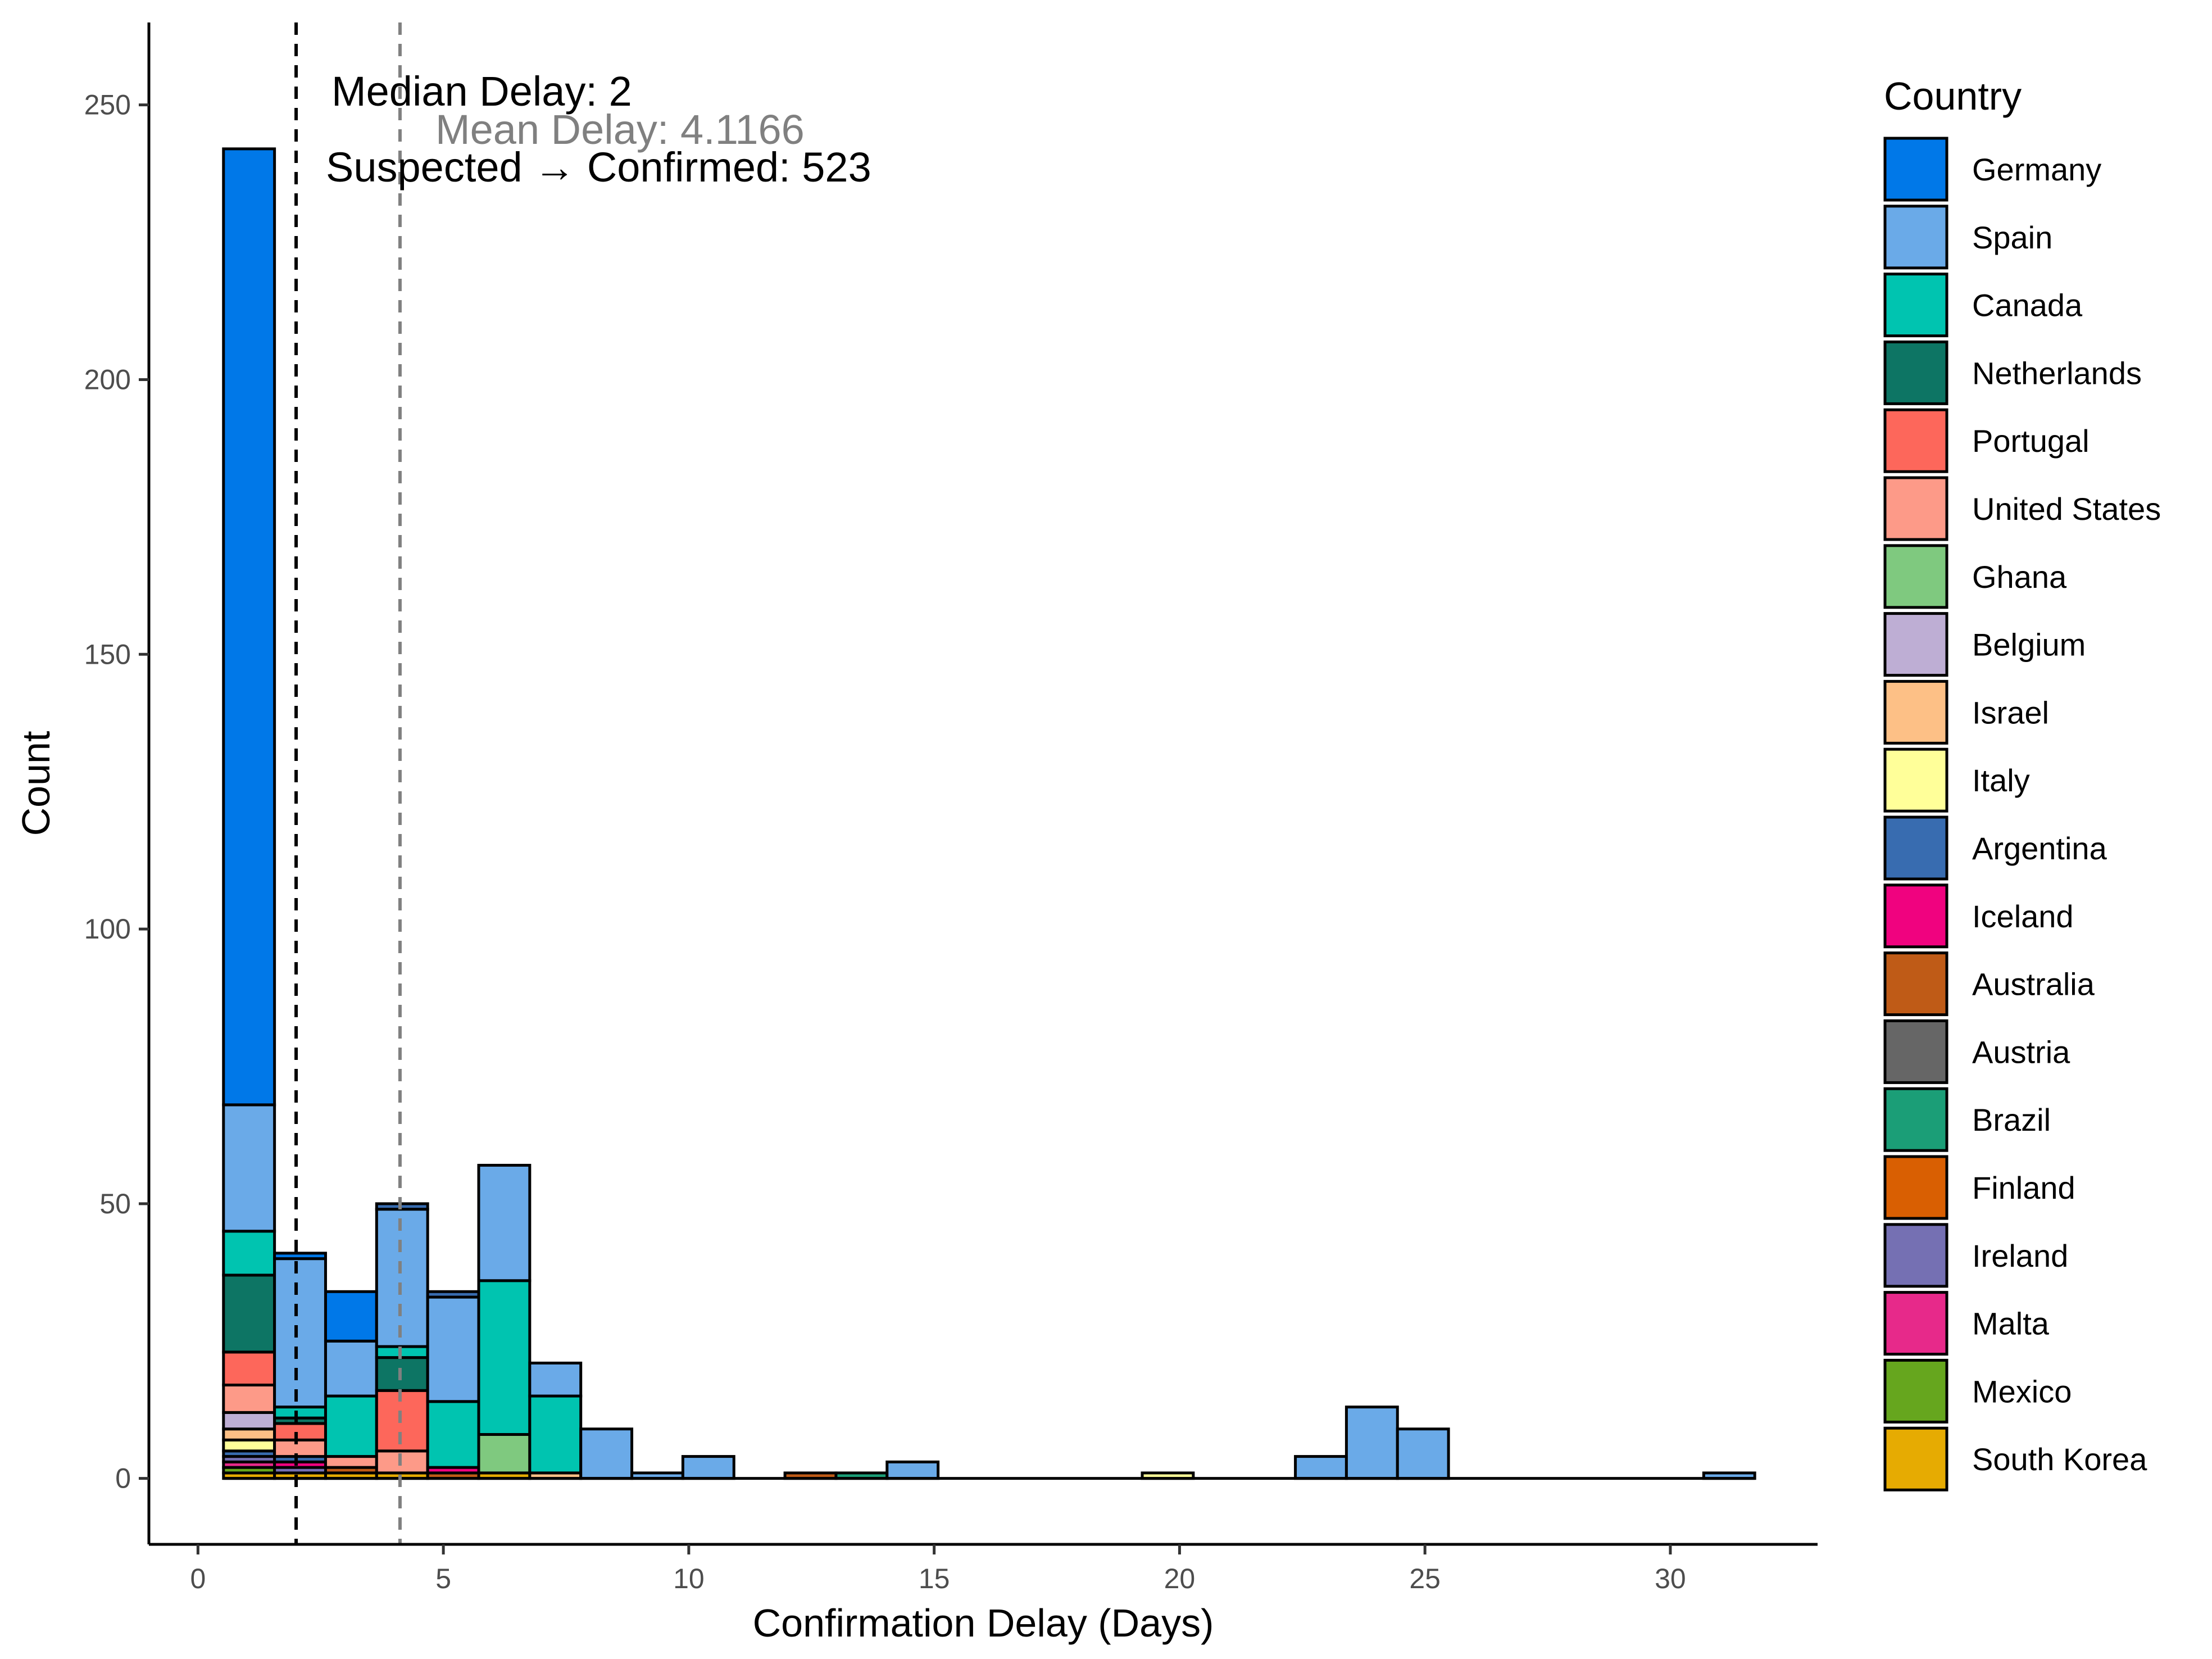 The image size is (2212, 1659). I want to click on legend-label-16: Ireland, so click(2020, 1255).